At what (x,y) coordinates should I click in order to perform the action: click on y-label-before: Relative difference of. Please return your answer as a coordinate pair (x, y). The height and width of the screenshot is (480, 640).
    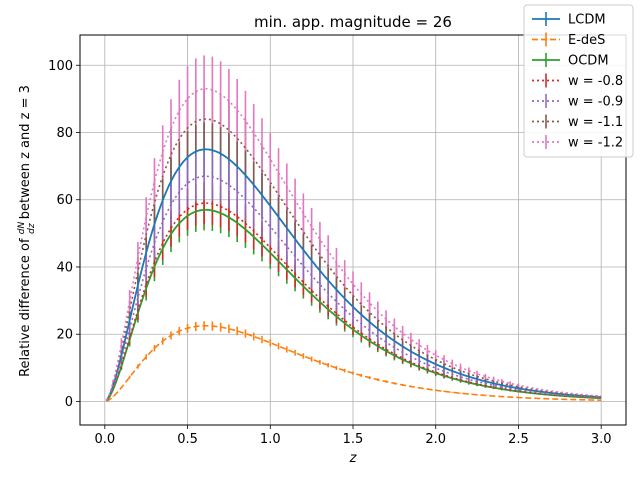
    Looking at the image, I should click on (25, 305).